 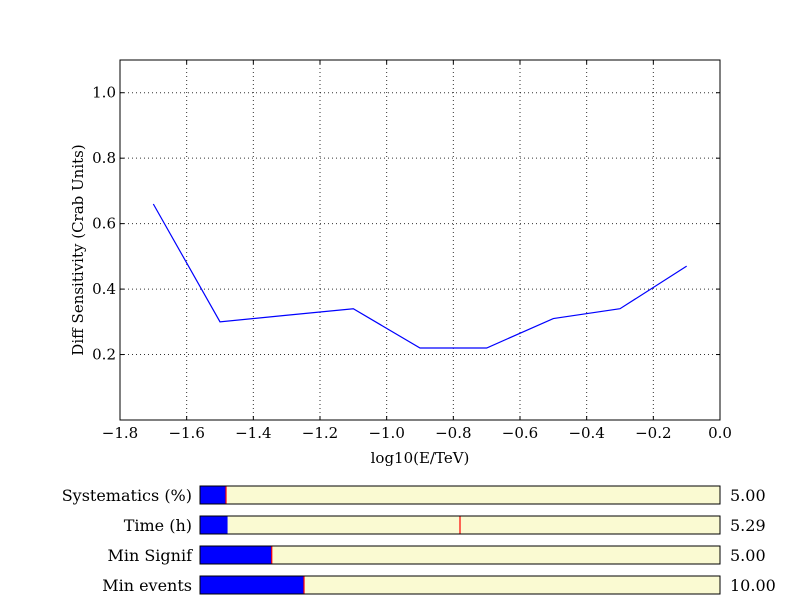 I want to click on y-axis-label: Diff Sensitivity (Crab Units), so click(x=78, y=249).